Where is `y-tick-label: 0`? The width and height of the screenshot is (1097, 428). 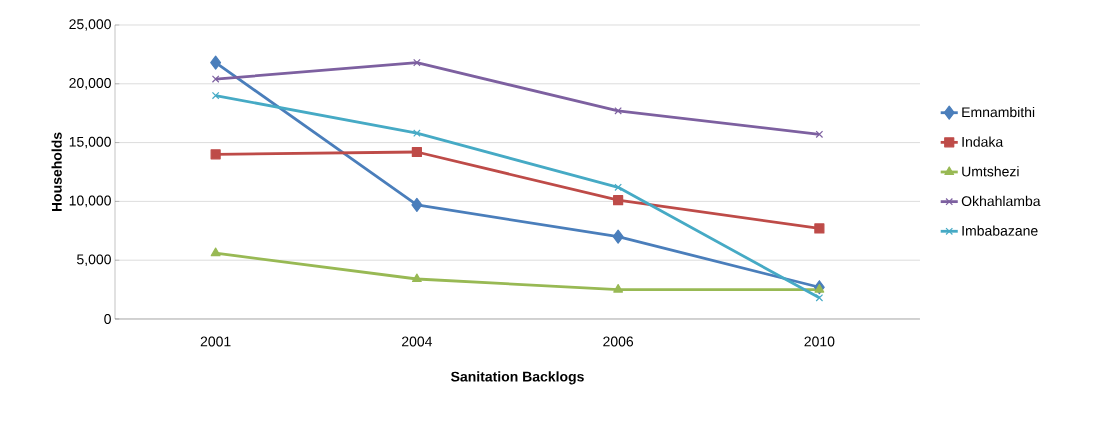 y-tick-label: 0 is located at coordinates (107, 319).